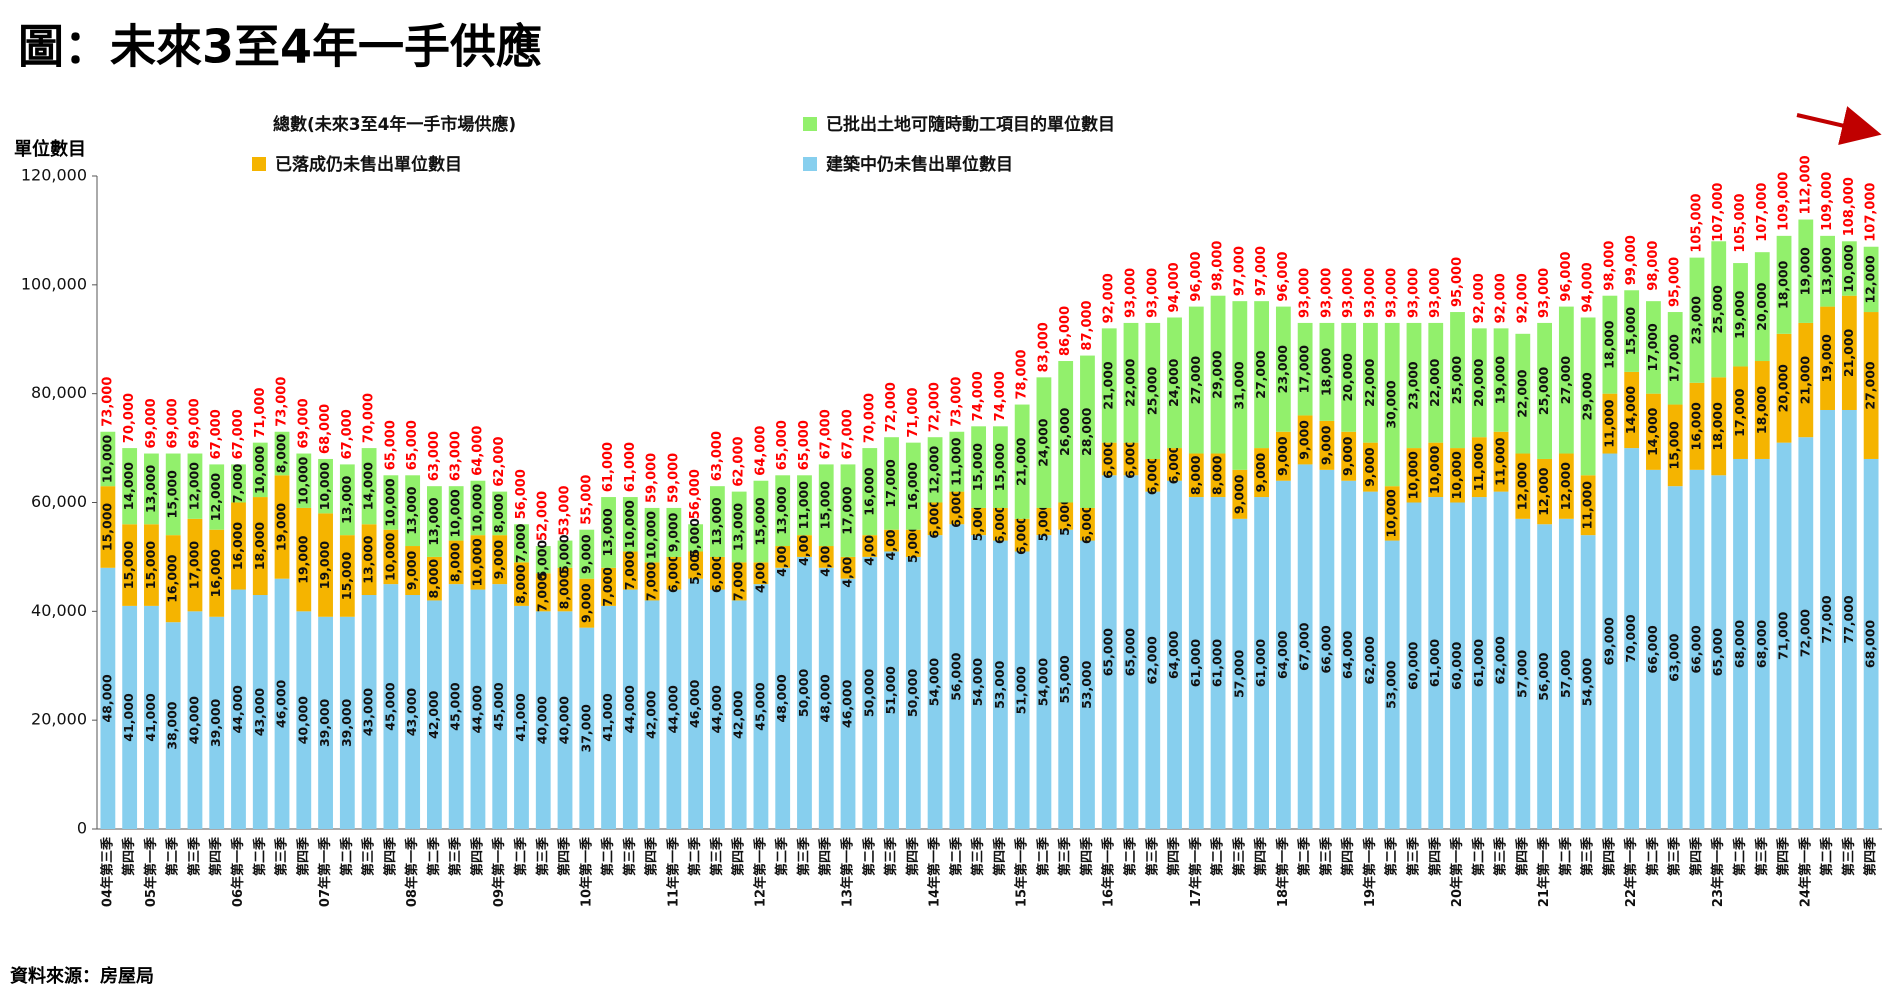 This screenshot has height=997, width=1887. What do you see at coordinates (54, 175) in the screenshot?
I see `y-tick-label: 120,000` at bounding box center [54, 175].